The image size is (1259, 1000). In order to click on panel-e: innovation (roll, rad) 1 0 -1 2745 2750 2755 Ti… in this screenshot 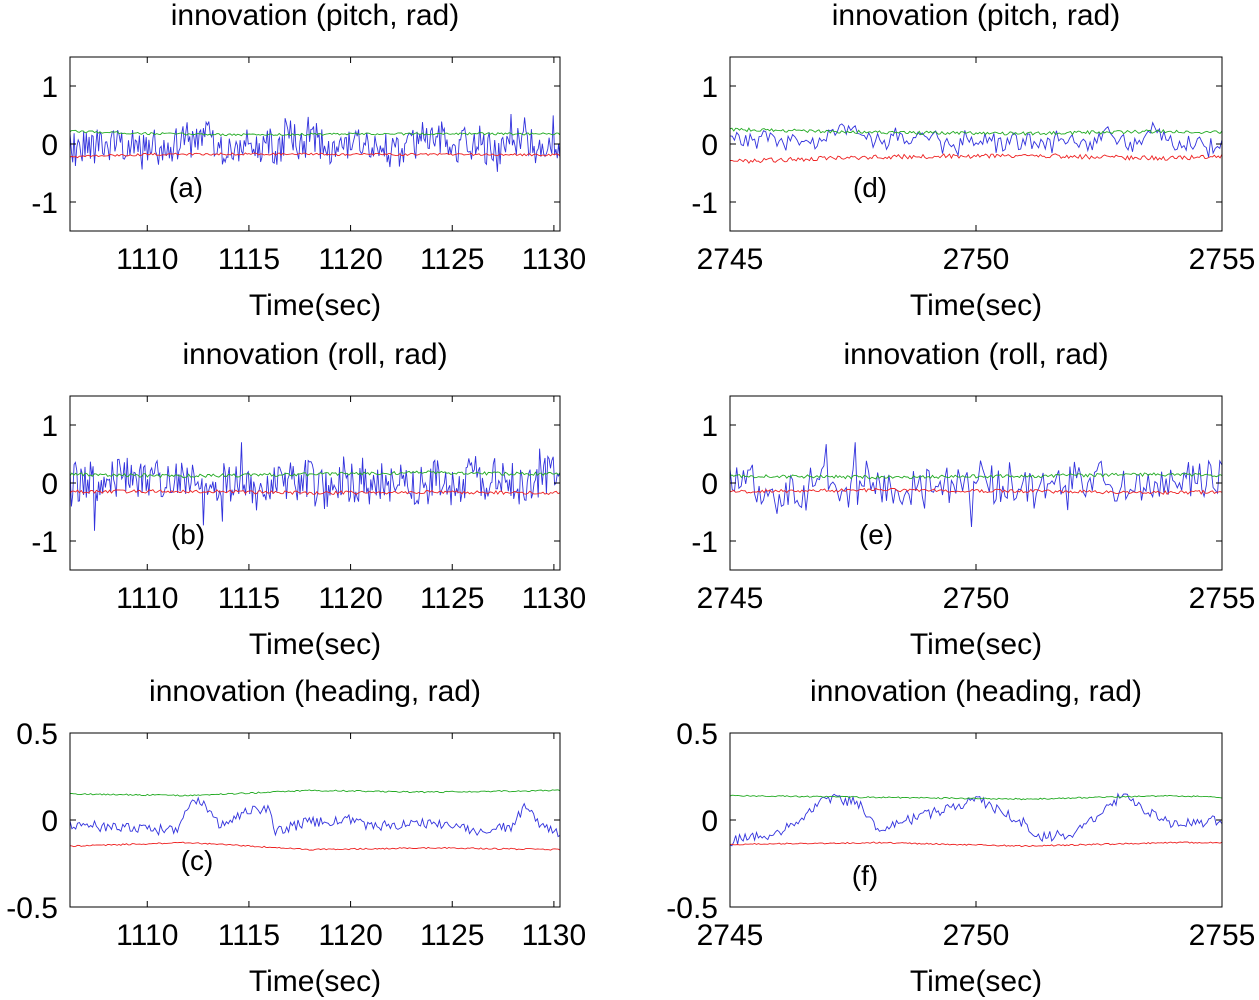, I will do `click(973, 499)`.